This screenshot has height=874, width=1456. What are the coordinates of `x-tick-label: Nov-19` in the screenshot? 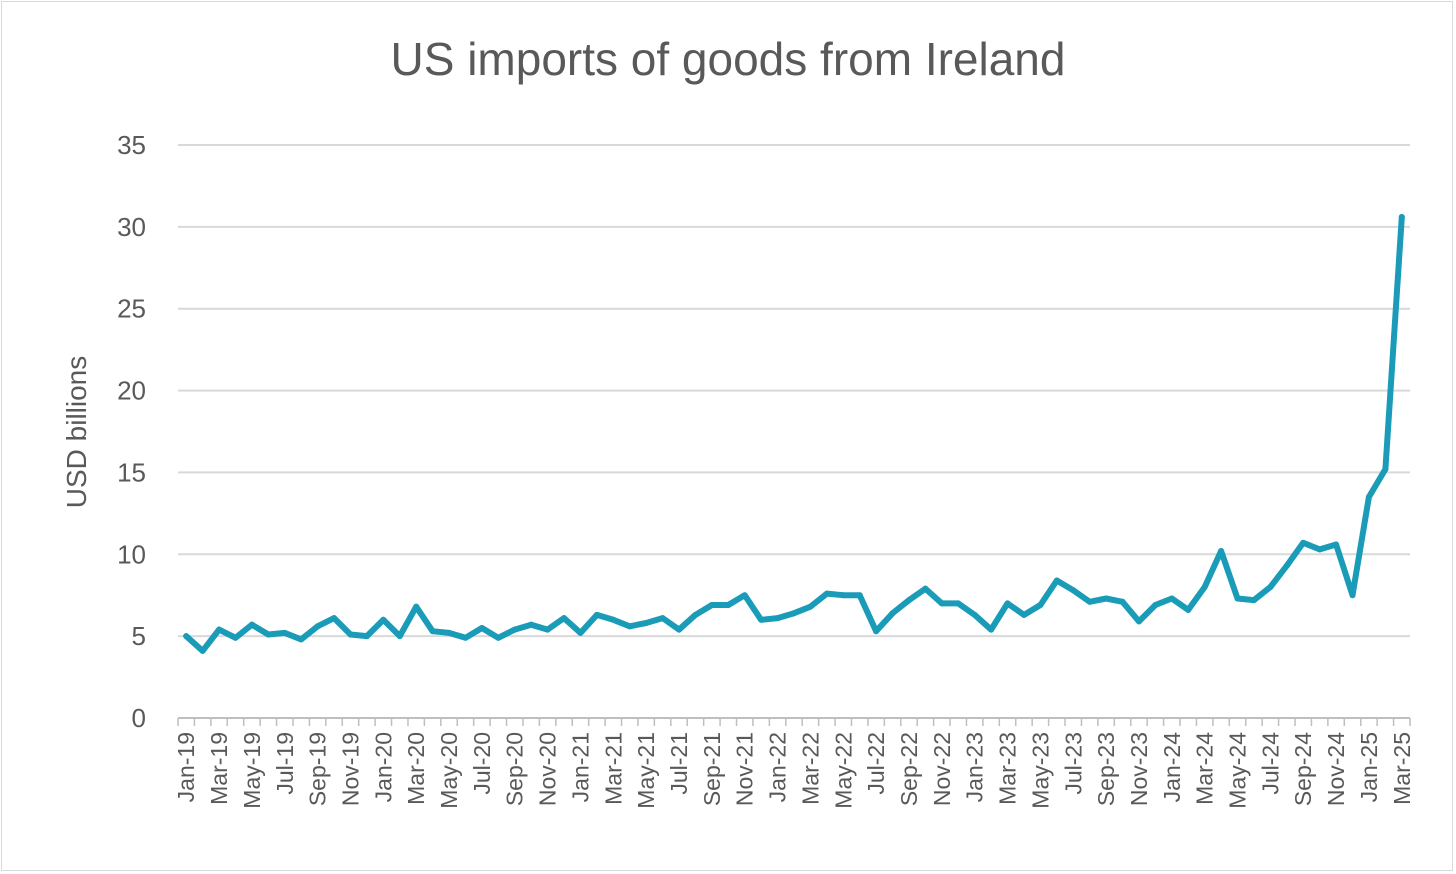 It's located at (350, 769).